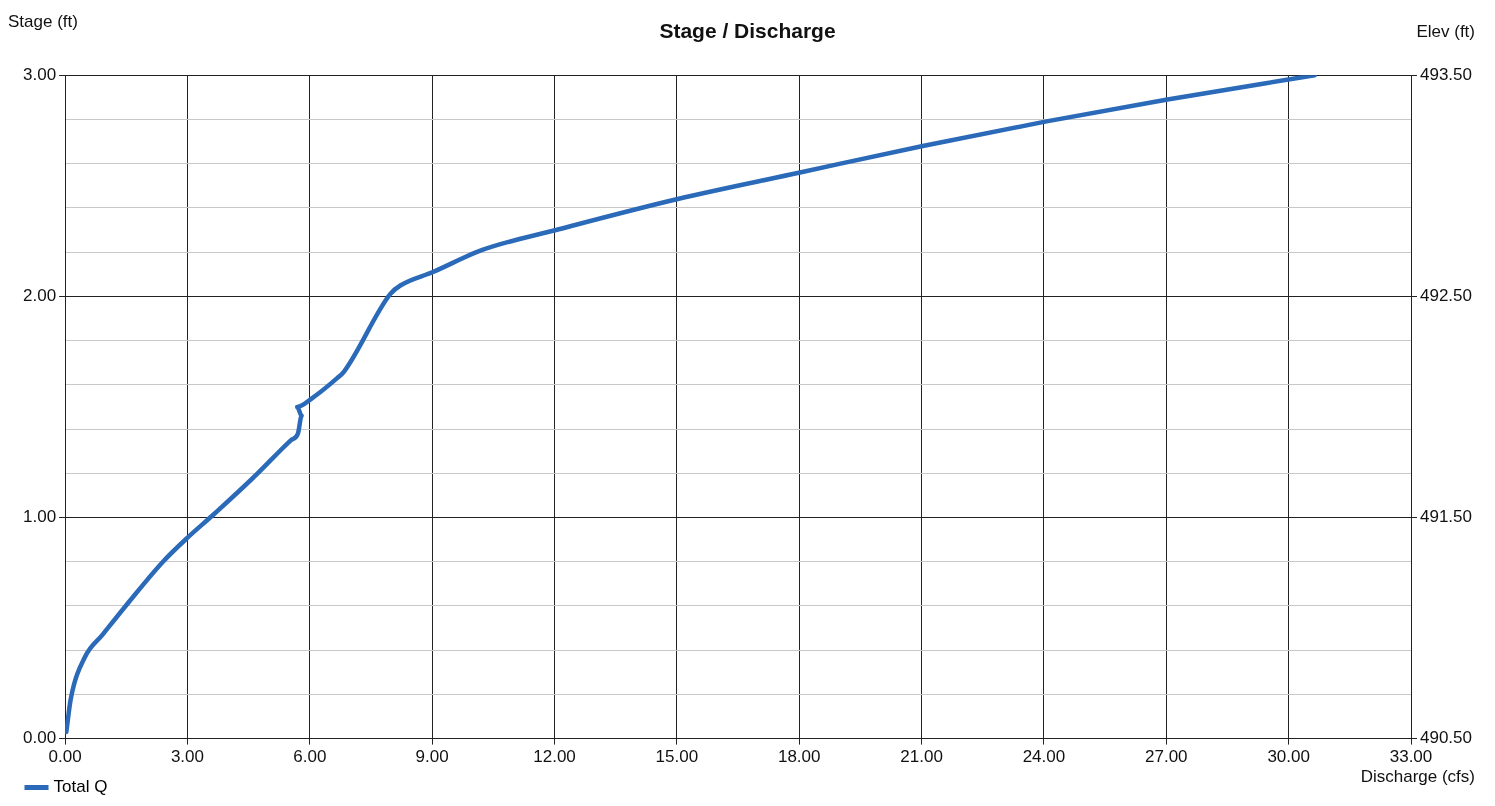 Image resolution: width=1495 pixels, height=806 pixels. What do you see at coordinates (187, 757) in the screenshot?
I see `x-tick-label: 3.00` at bounding box center [187, 757].